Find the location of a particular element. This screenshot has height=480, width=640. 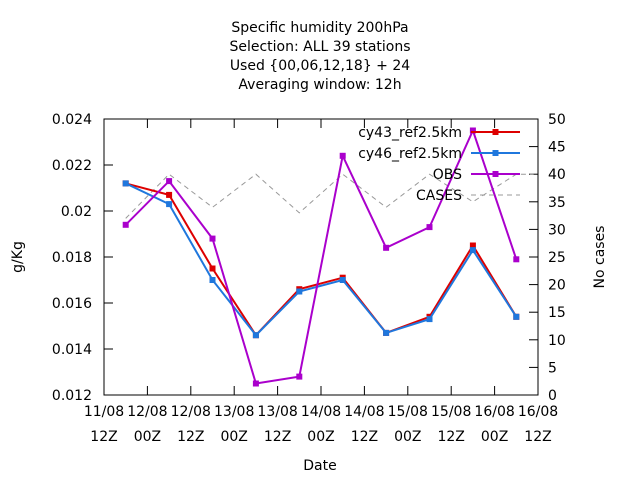

y2-axis: 0 5 10 15 20 25 30 35 40 45 50 is located at coordinates (547, 258).